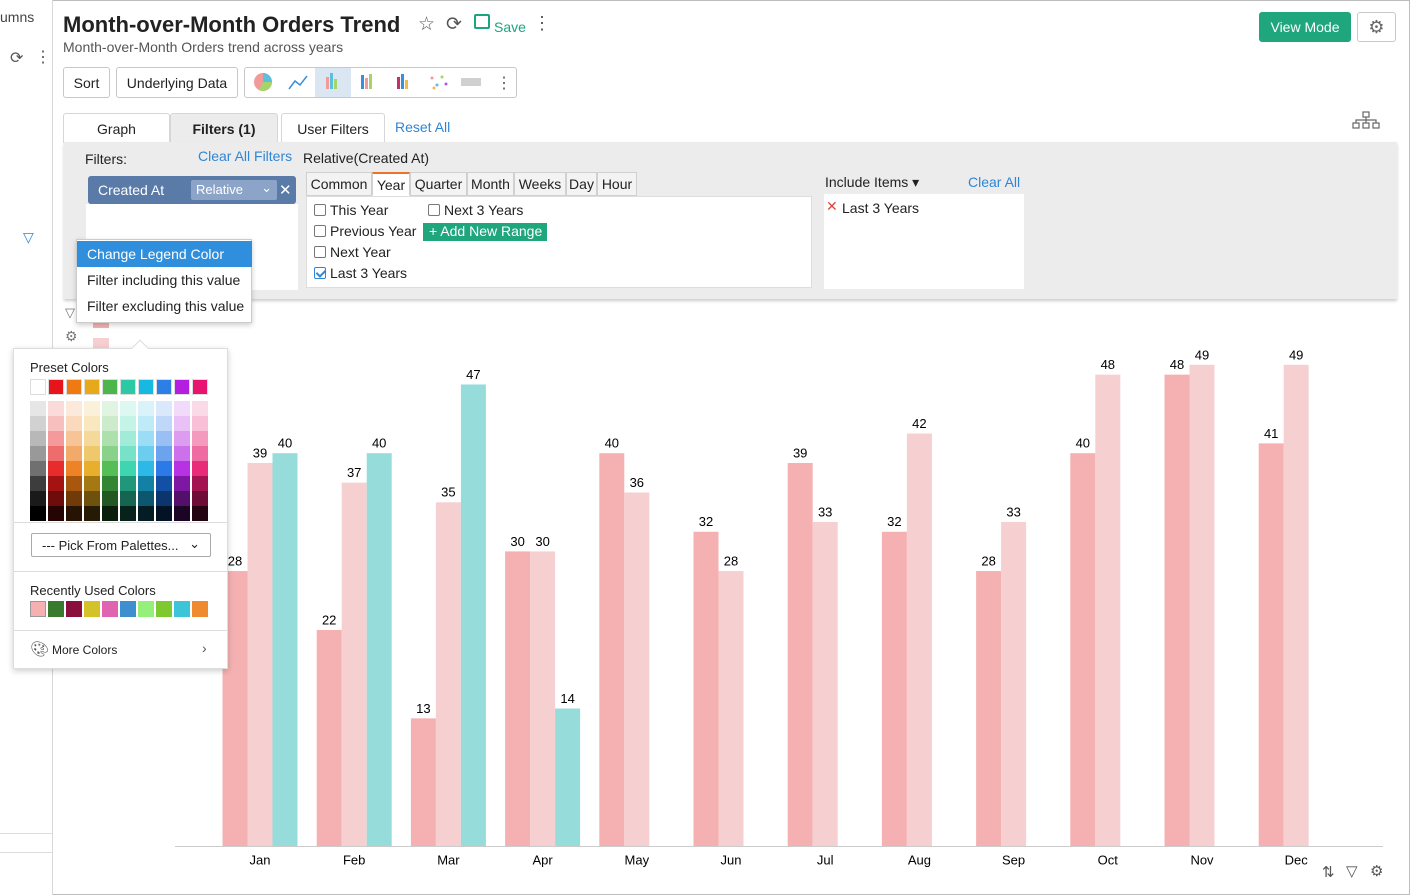  Describe the element at coordinates (365, 231) in the screenshot. I see `option: Previous Year` at that location.